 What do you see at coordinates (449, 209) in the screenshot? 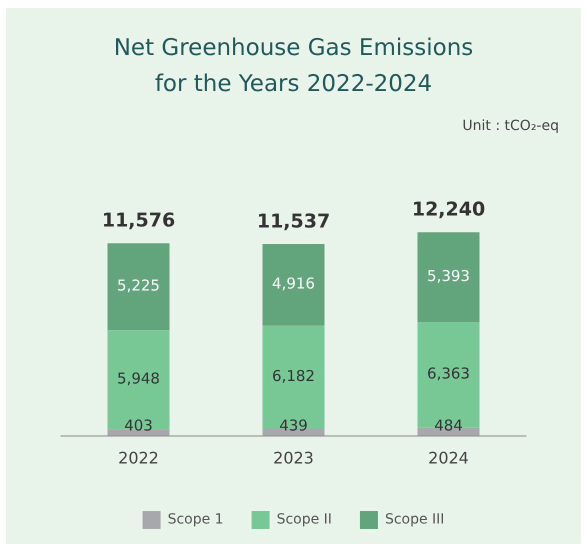
I see `total-label: 12,240` at bounding box center [449, 209].